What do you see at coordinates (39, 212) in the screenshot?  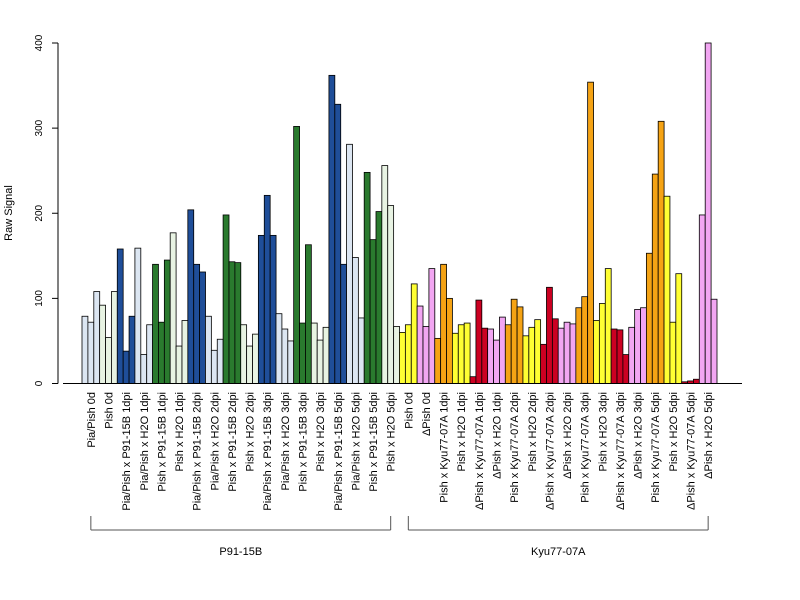 I see `y-tick-label: 200` at bounding box center [39, 212].